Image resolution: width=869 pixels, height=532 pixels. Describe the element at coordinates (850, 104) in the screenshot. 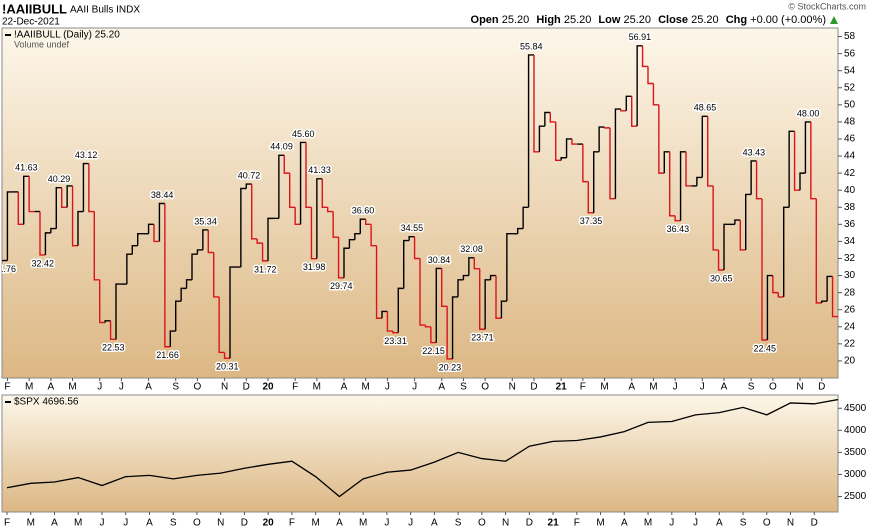

I see `y-tick-label: 50` at that location.